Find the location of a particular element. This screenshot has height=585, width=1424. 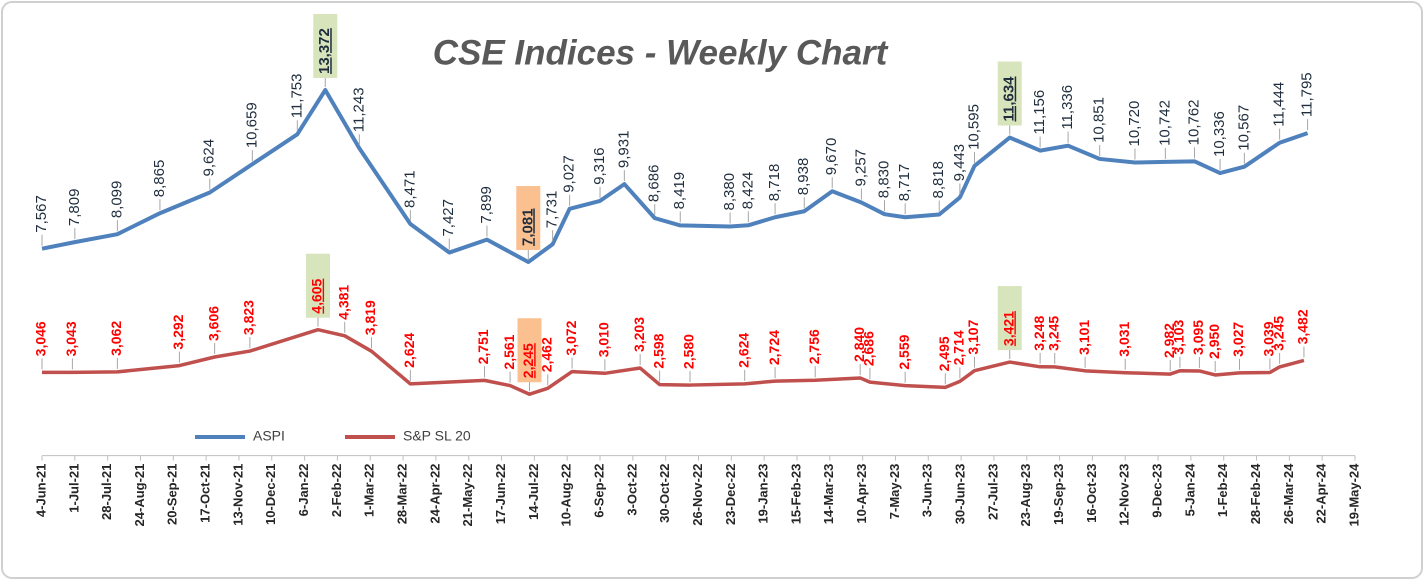

x-tick-label: 20-Sep-21 is located at coordinates (172, 494).